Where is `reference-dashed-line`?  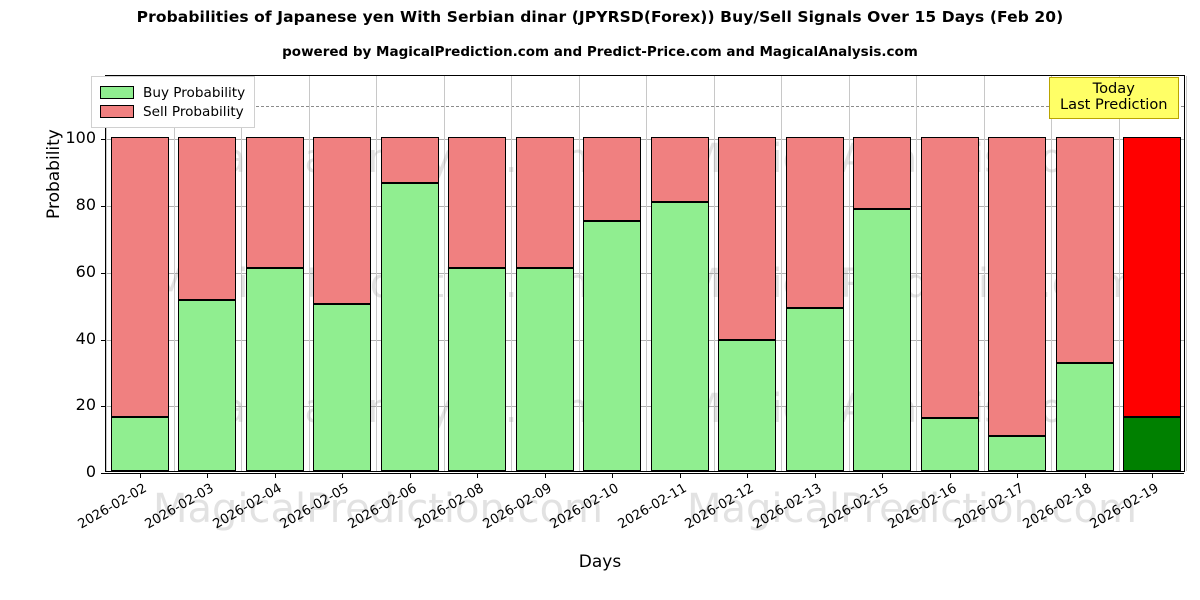 reference-dashed-line is located at coordinates (645, 107).